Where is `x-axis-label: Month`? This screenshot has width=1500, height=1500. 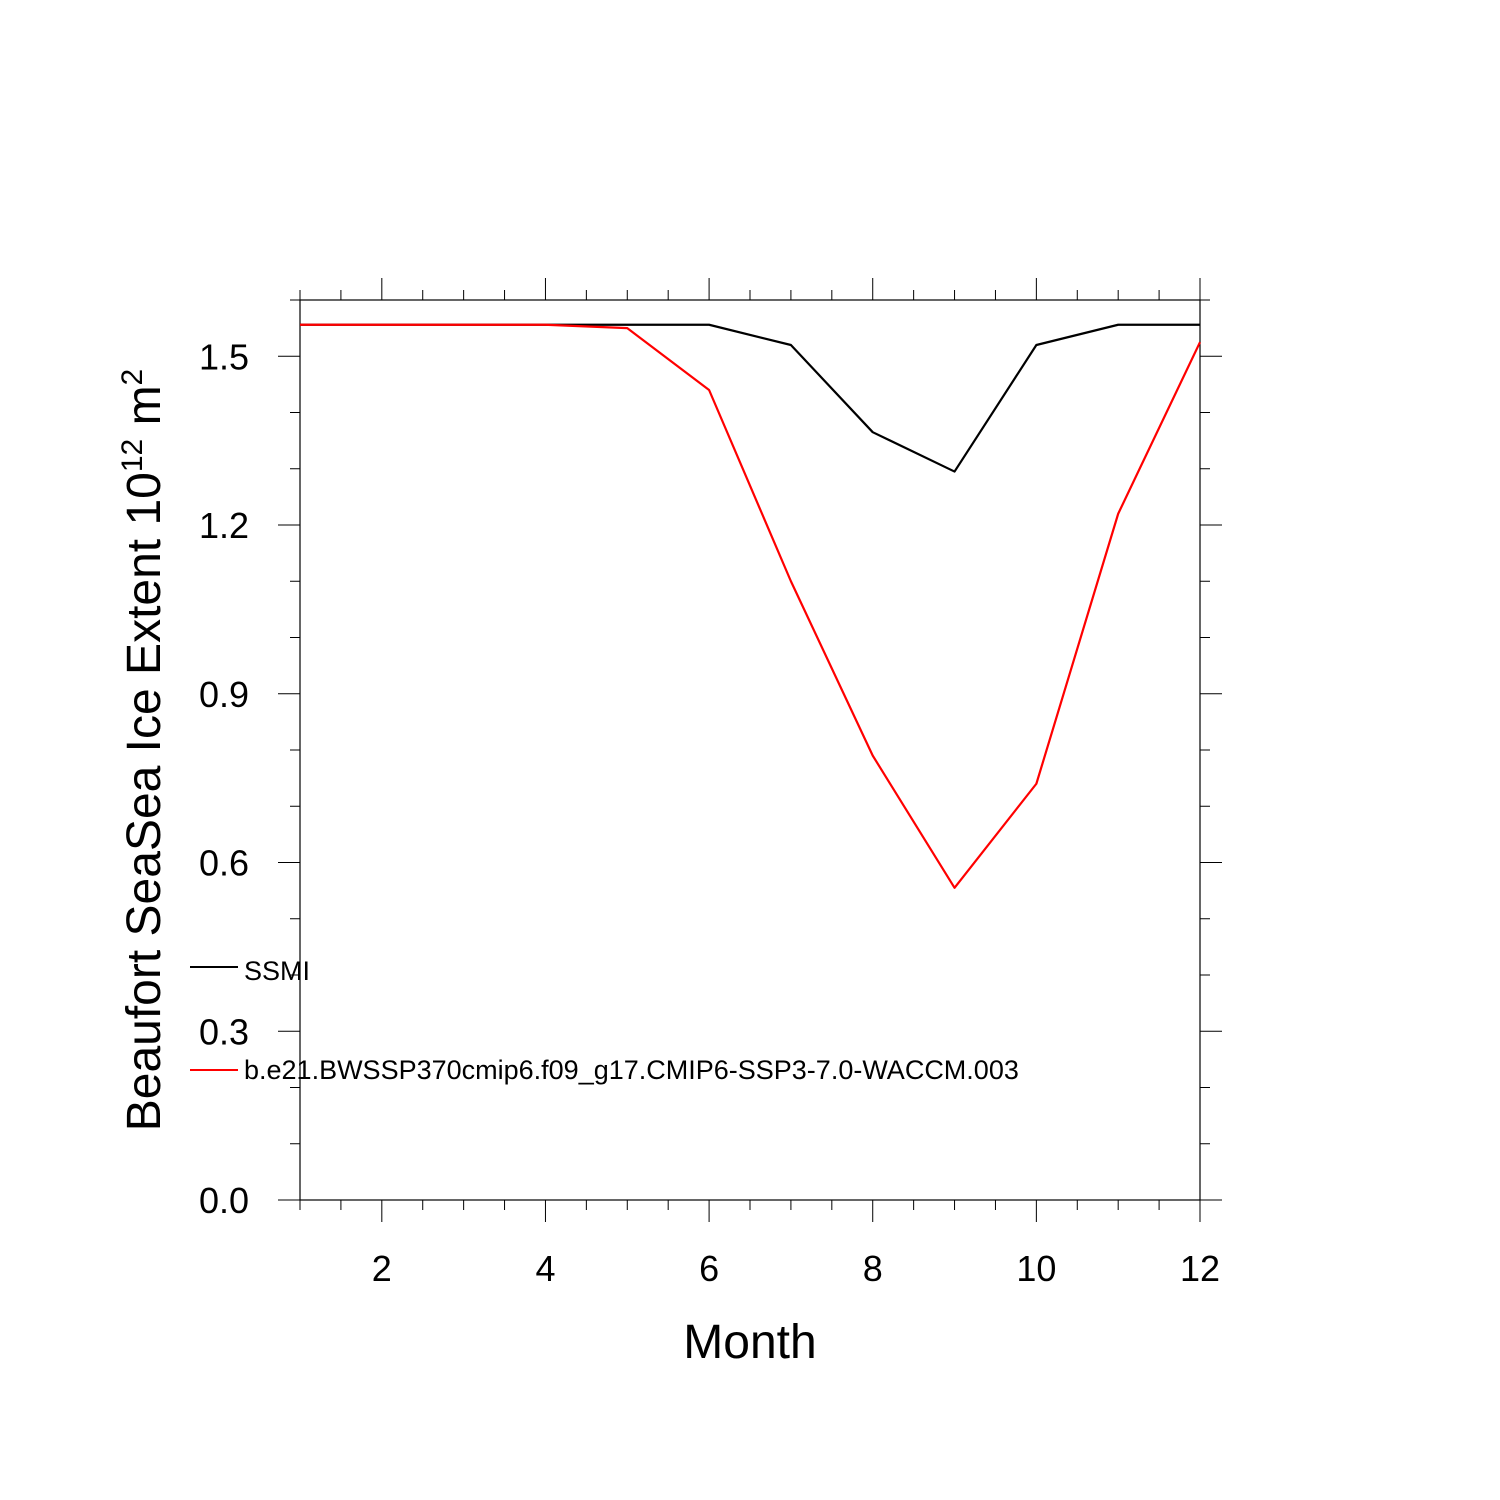
x-axis-label: Month is located at coordinates (749, 1342).